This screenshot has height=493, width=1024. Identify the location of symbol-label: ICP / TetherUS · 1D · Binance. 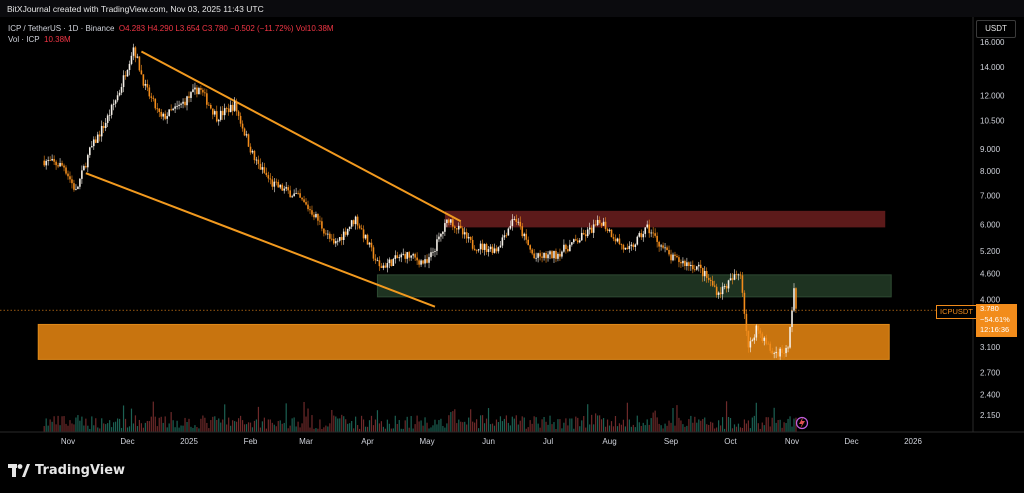
(61, 28).